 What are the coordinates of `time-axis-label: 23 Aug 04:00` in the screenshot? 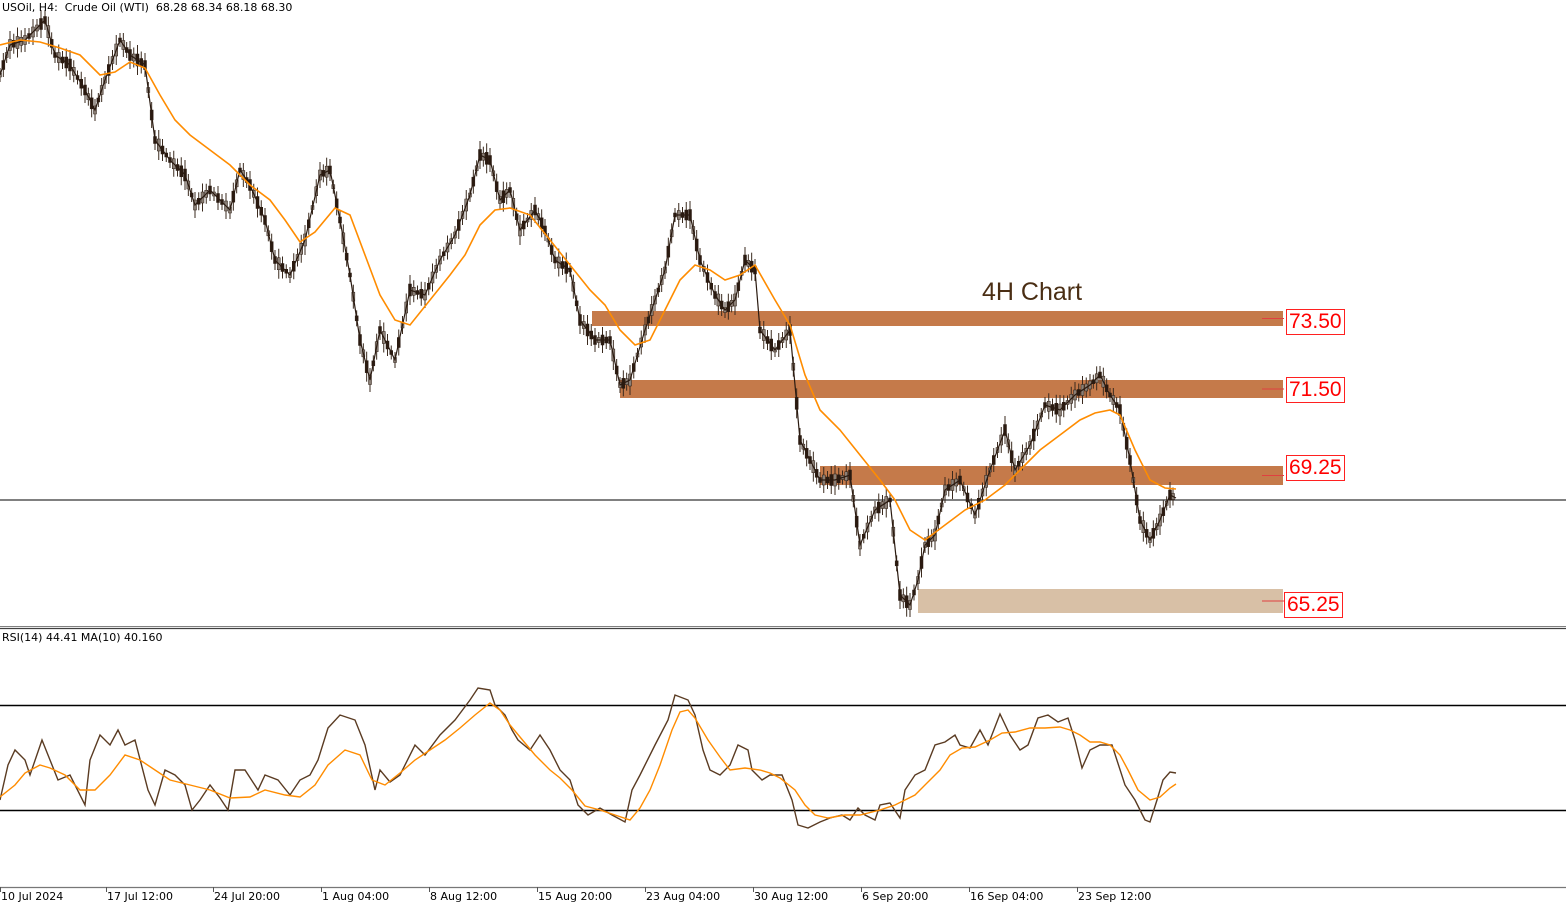 It's located at (683, 896).